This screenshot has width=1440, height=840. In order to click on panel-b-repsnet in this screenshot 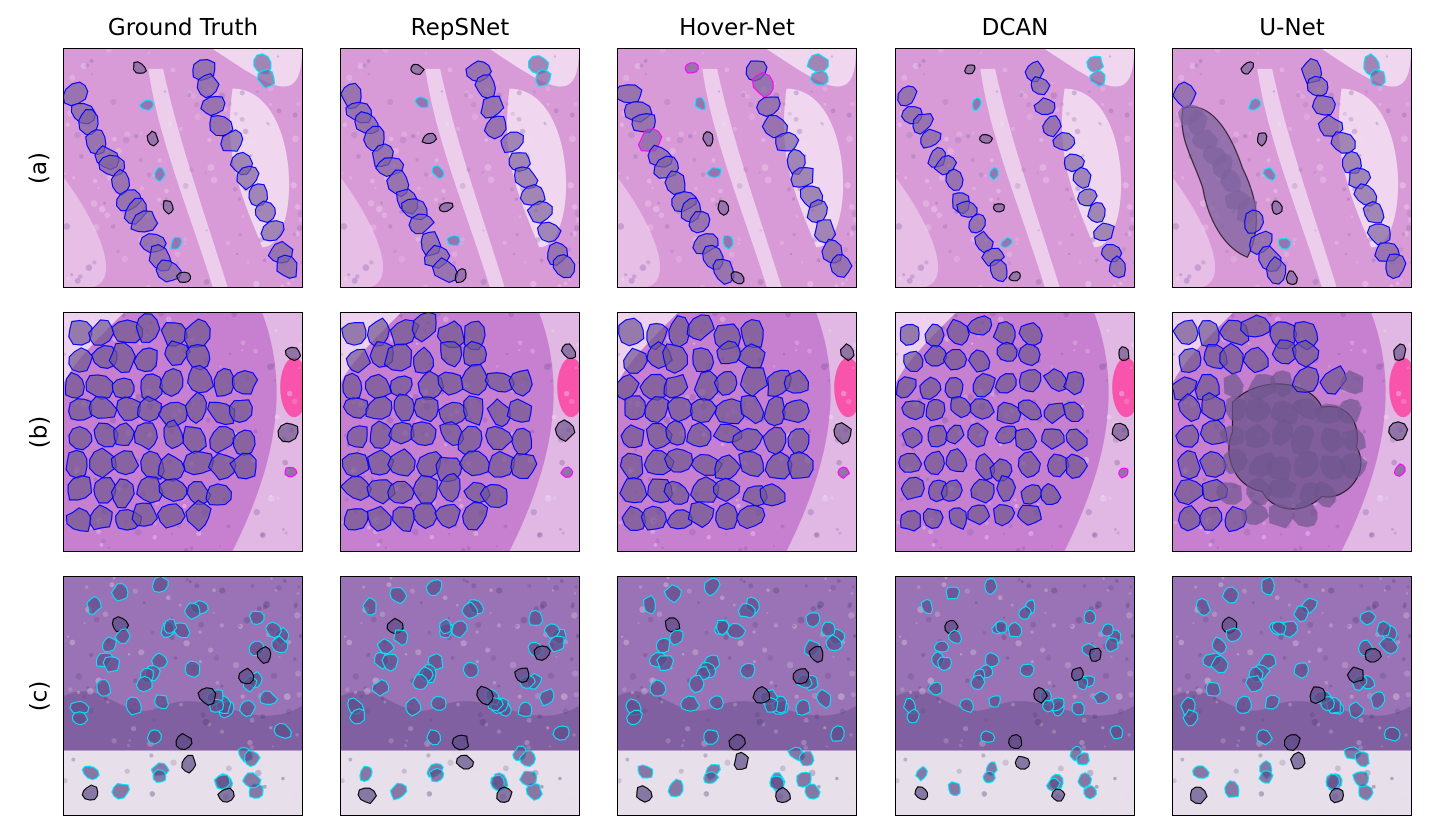, I will do `click(460, 432)`.